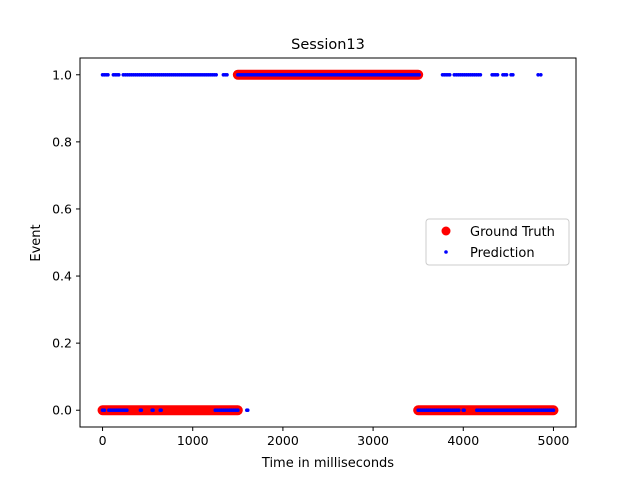 The image size is (640, 484). What do you see at coordinates (62, 208) in the screenshot?
I see `y-tick-label: 0.6` at bounding box center [62, 208].